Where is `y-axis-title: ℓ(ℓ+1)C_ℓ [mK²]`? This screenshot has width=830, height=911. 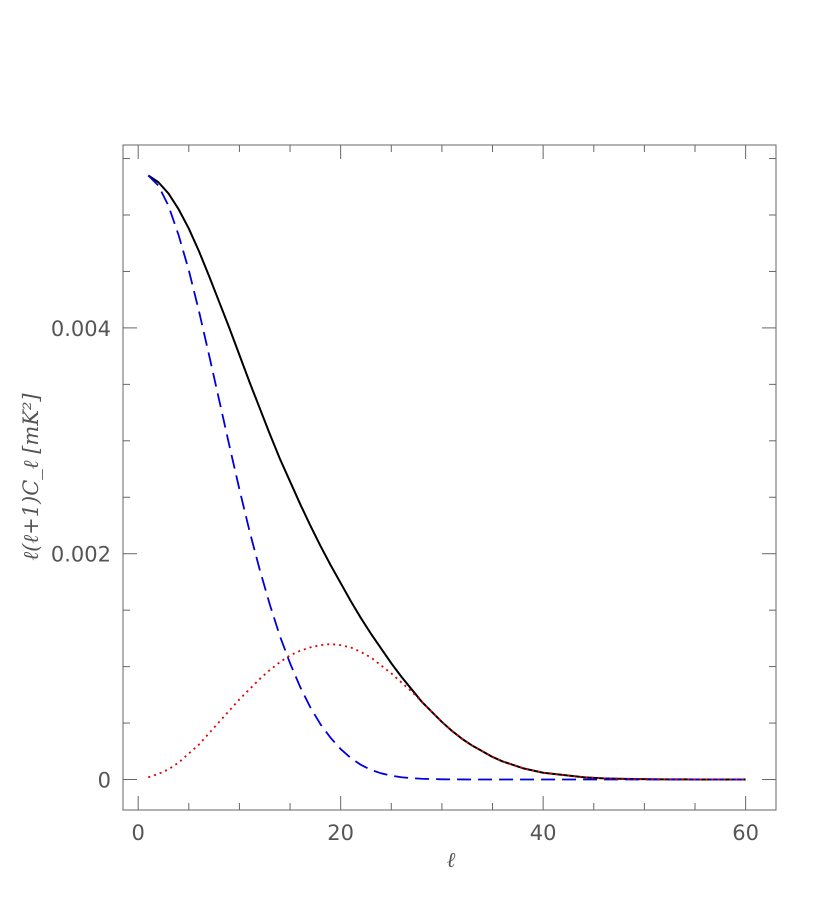 y-axis-title: ℓ(ℓ+1)C_ℓ [mK²] is located at coordinates (31, 477).